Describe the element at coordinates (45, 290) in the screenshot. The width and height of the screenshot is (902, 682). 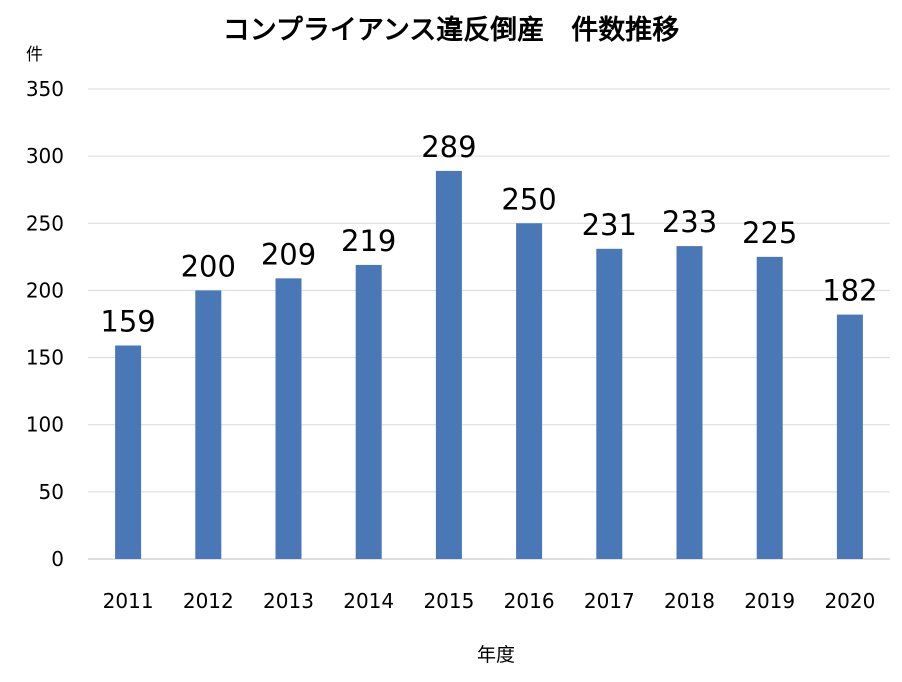
I see `y-tick-label: 200` at that location.